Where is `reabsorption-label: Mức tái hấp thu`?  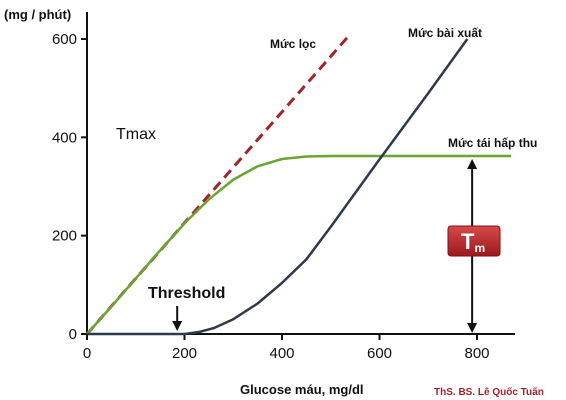
reabsorption-label: Mức tái hấp thu is located at coordinates (492, 143).